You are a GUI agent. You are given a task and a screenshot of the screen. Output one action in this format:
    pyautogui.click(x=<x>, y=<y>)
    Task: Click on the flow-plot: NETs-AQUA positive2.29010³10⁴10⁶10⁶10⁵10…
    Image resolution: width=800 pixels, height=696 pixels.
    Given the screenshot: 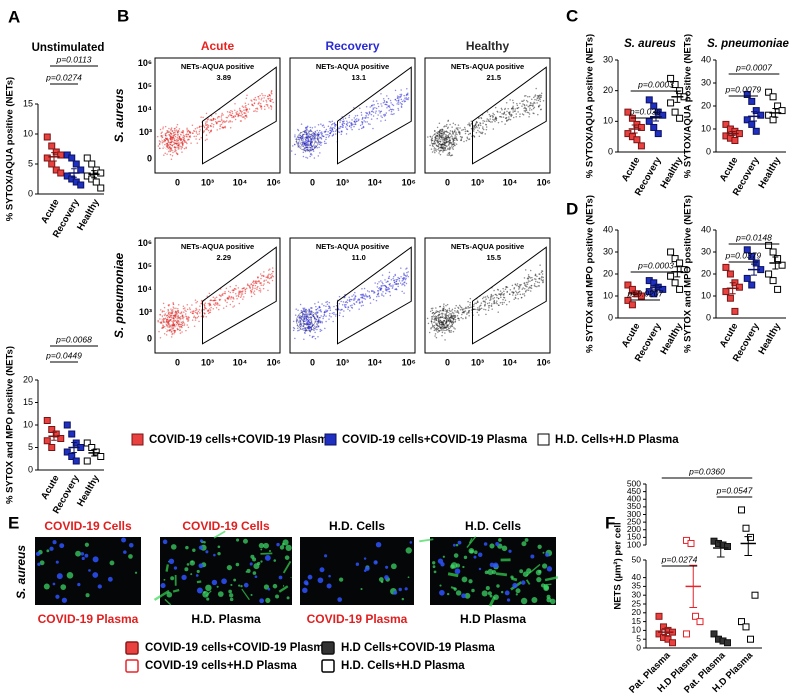 What is the action you would take?
    pyautogui.click(x=209, y=302)
    